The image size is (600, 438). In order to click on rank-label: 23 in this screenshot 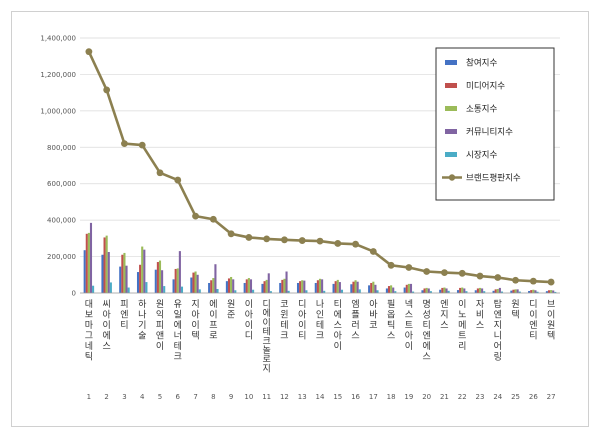, I will do `click(480, 397)`.